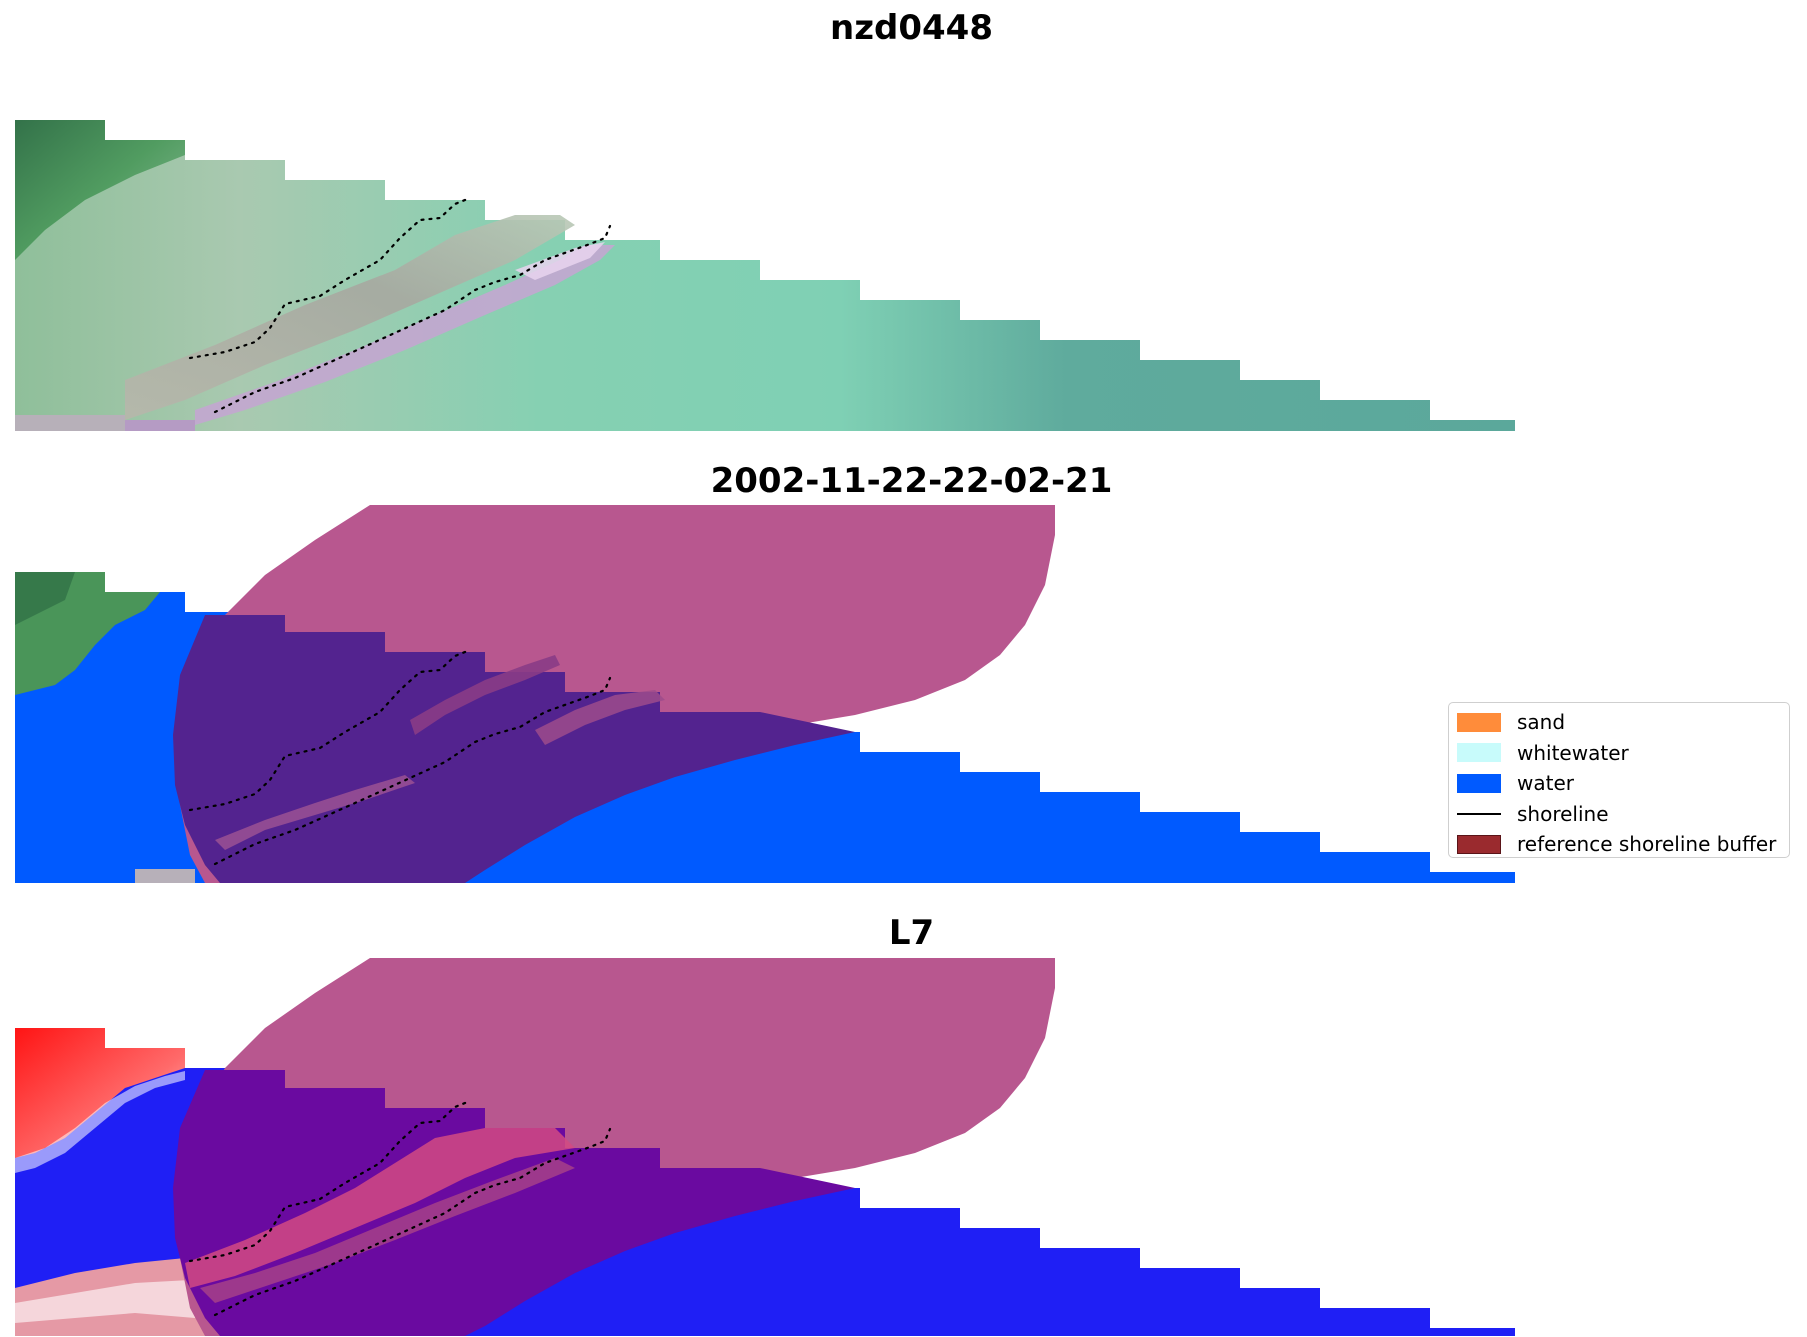 This screenshot has width=1807, height=1337. I want to click on legend-item-sand: sand, so click(1619, 722).